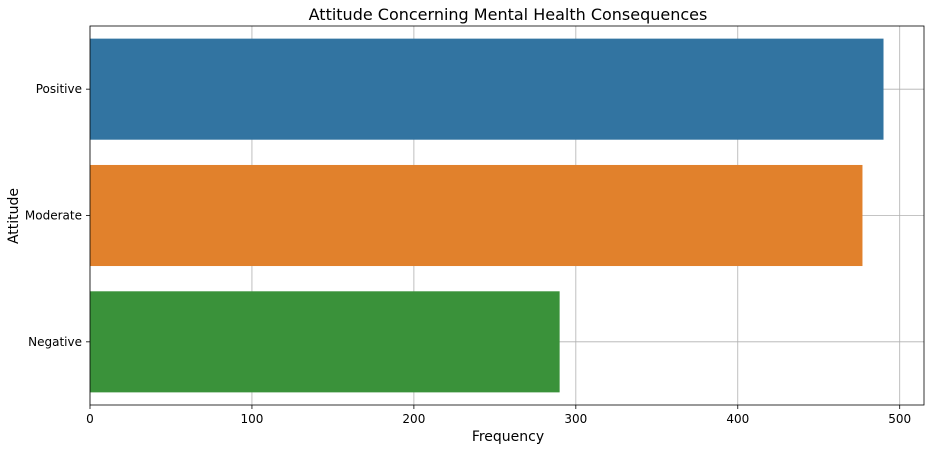  What do you see at coordinates (59, 89) in the screenshot?
I see `y-tick-label: Positive` at bounding box center [59, 89].